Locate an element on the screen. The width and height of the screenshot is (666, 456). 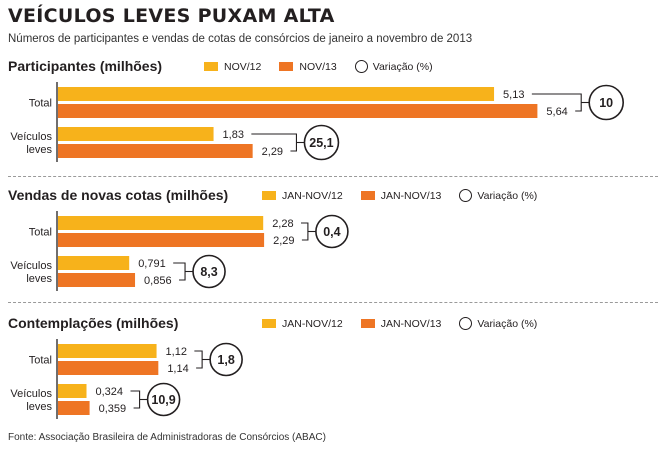
panel-title: Participantes (milhões) is located at coordinates (85, 66).